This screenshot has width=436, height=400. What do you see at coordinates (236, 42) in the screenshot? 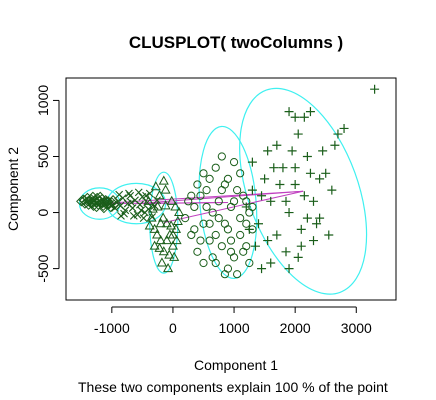
I see `chart-title: CLUSPLOT( twoColumns )` at bounding box center [236, 42].